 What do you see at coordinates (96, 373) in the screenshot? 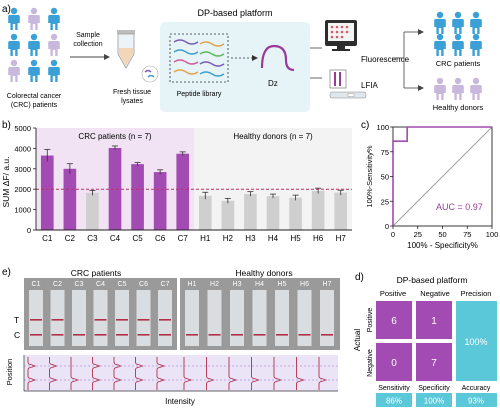
I see `intensity-profile-C4` at bounding box center [96, 373].